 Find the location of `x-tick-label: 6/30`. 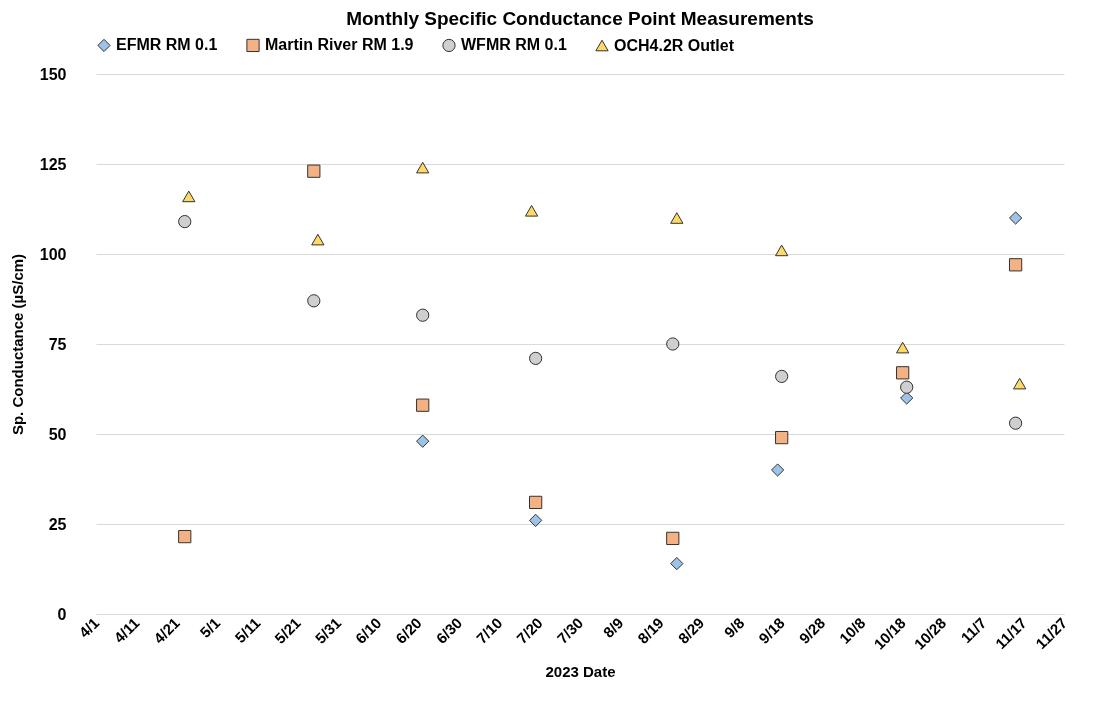

x-tick-label: 6/30 is located at coordinates (449, 630).